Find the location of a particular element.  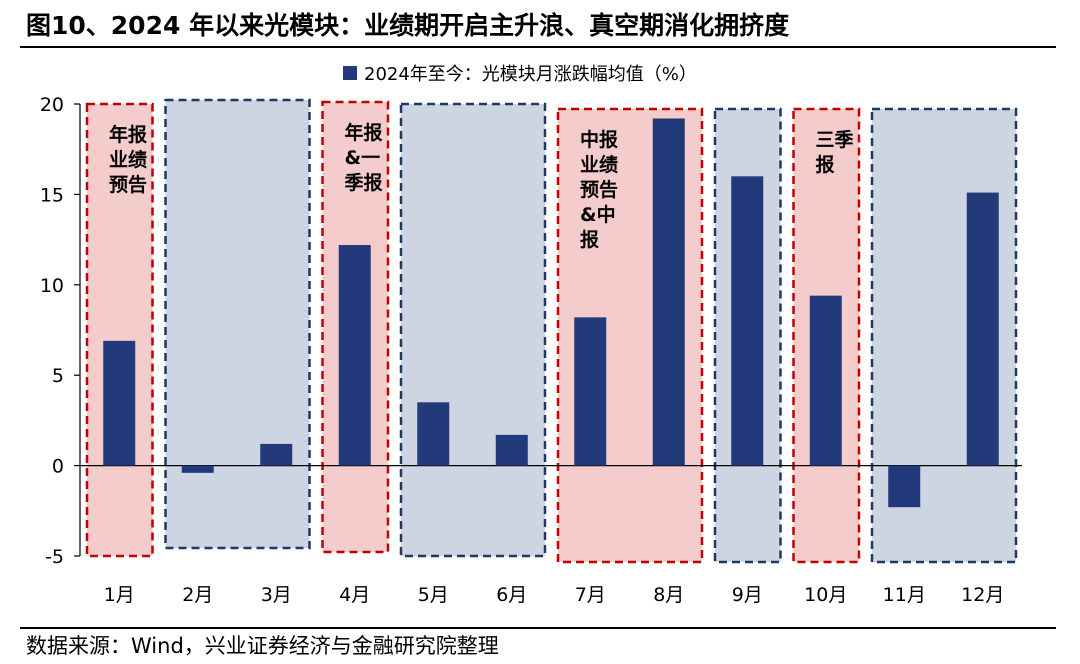

x-tick-label: 4月 is located at coordinates (354, 595).